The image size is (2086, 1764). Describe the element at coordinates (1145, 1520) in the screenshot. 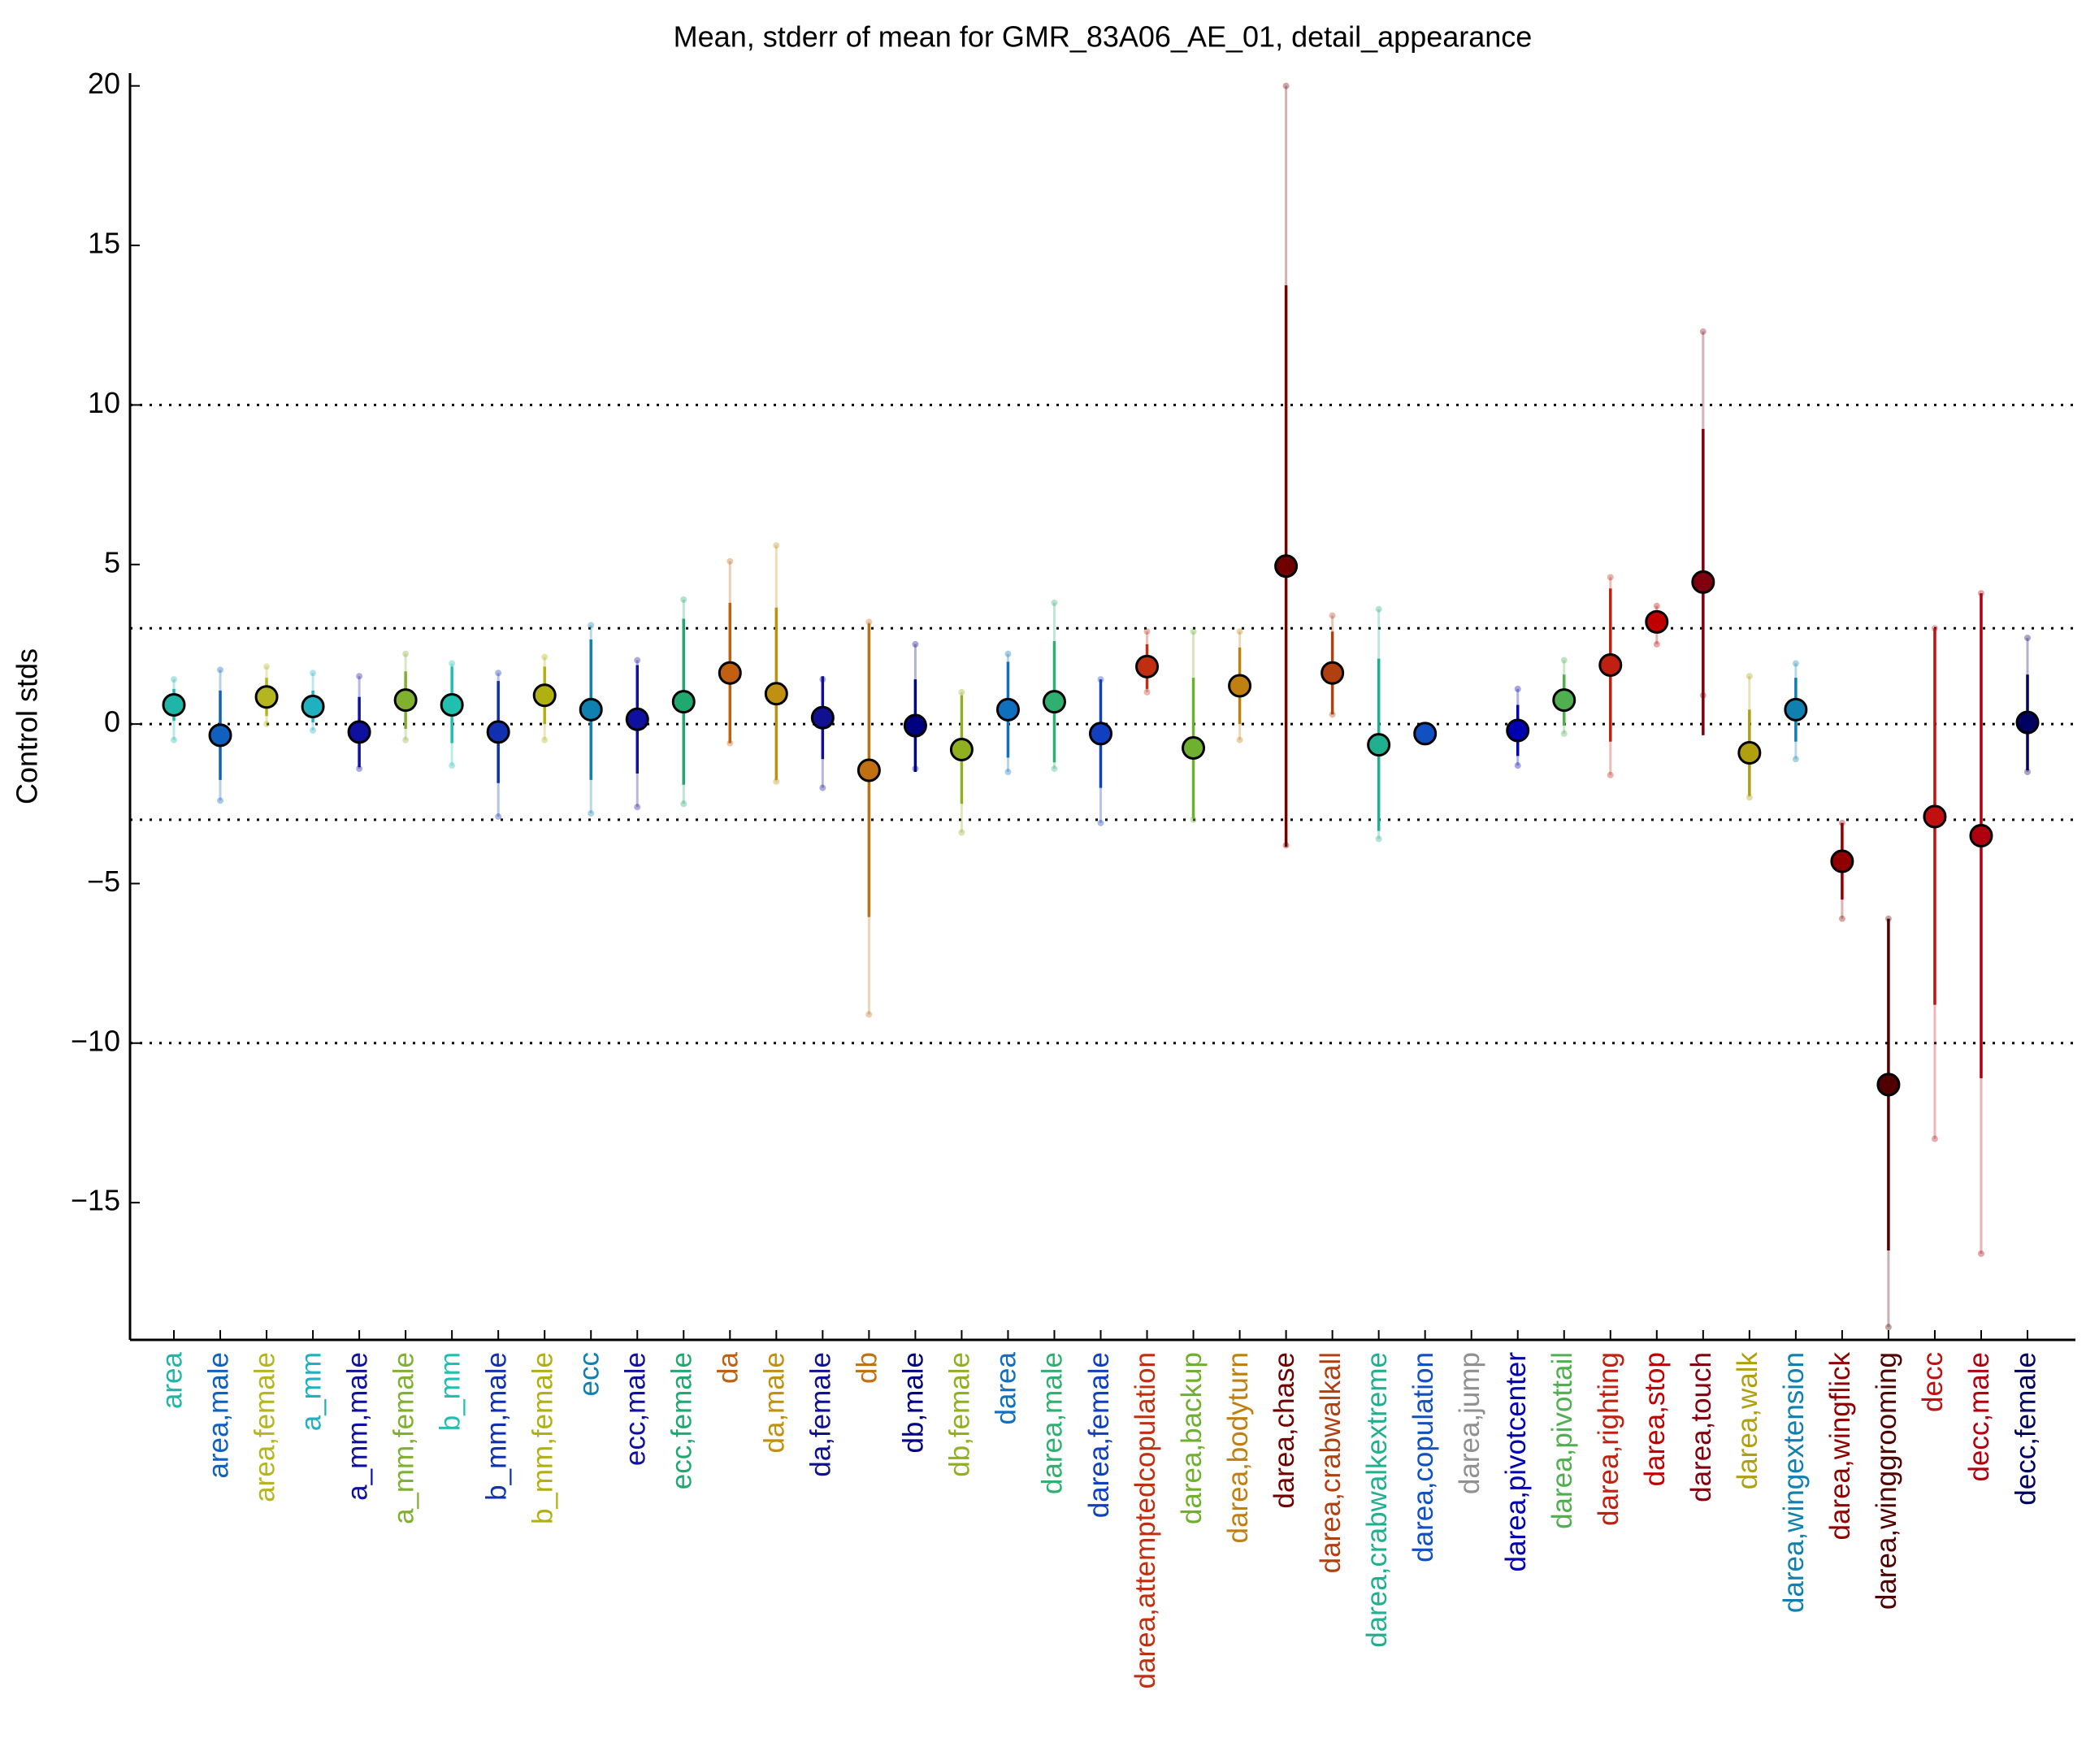

I see `x-tick-label: darea,attemptedcopulation` at that location.